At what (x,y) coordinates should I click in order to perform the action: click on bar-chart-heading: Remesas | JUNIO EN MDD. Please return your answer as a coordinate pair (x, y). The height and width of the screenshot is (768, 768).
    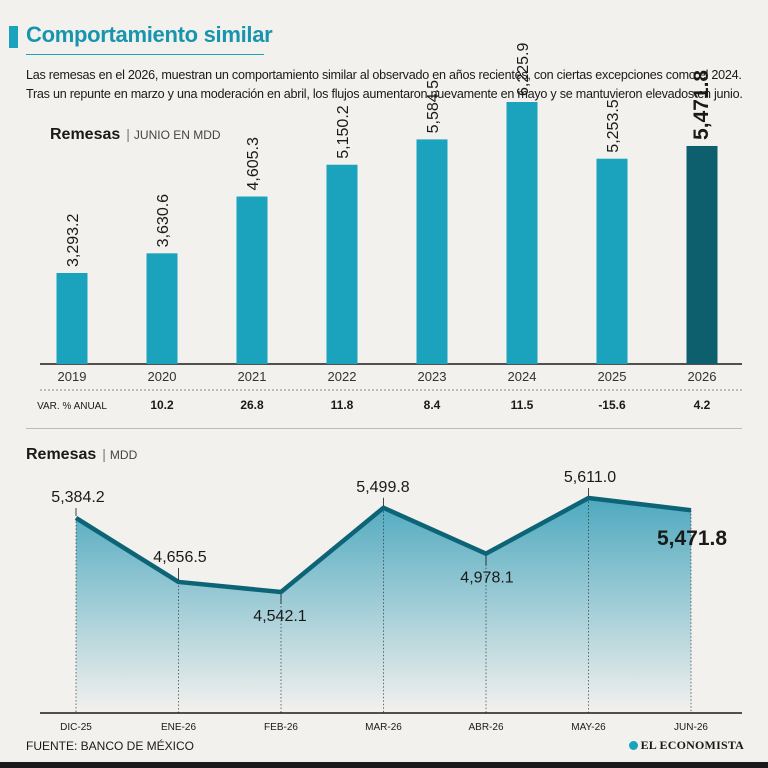
    Looking at the image, I should click on (135, 134).